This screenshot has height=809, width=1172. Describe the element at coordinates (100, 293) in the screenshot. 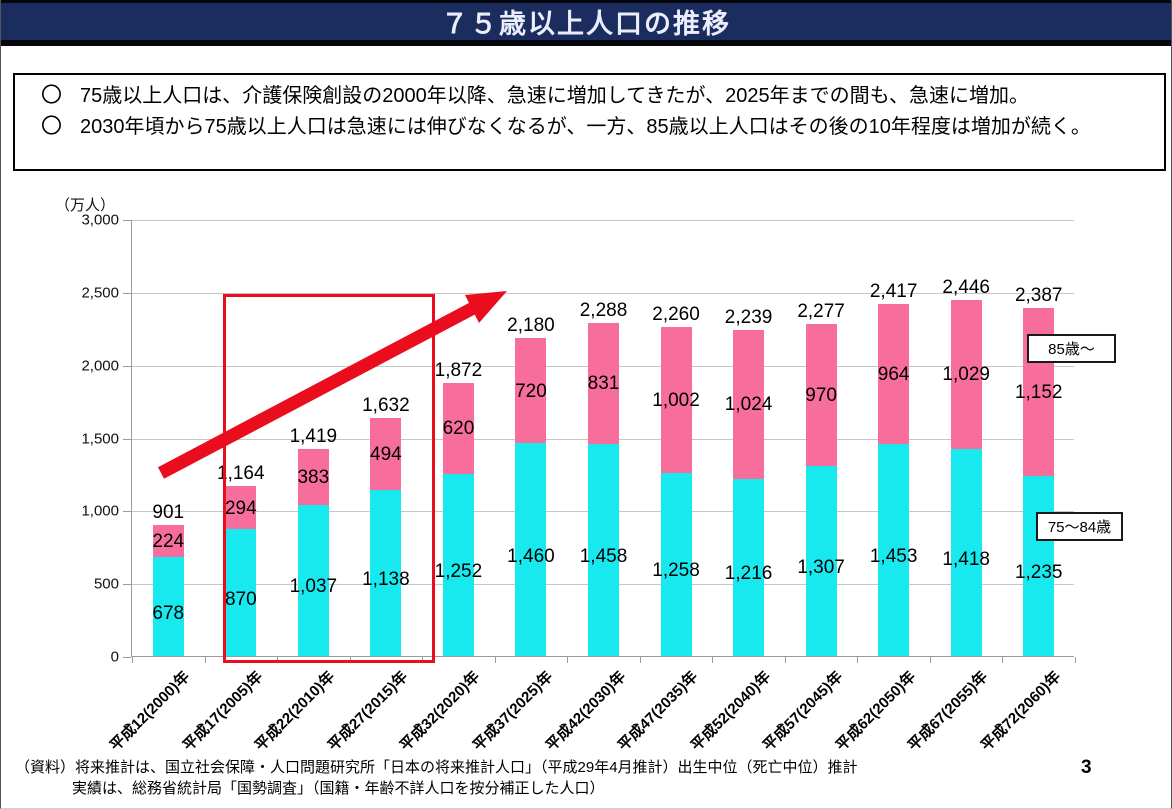

I see `y-tick-label: 2,500` at that location.